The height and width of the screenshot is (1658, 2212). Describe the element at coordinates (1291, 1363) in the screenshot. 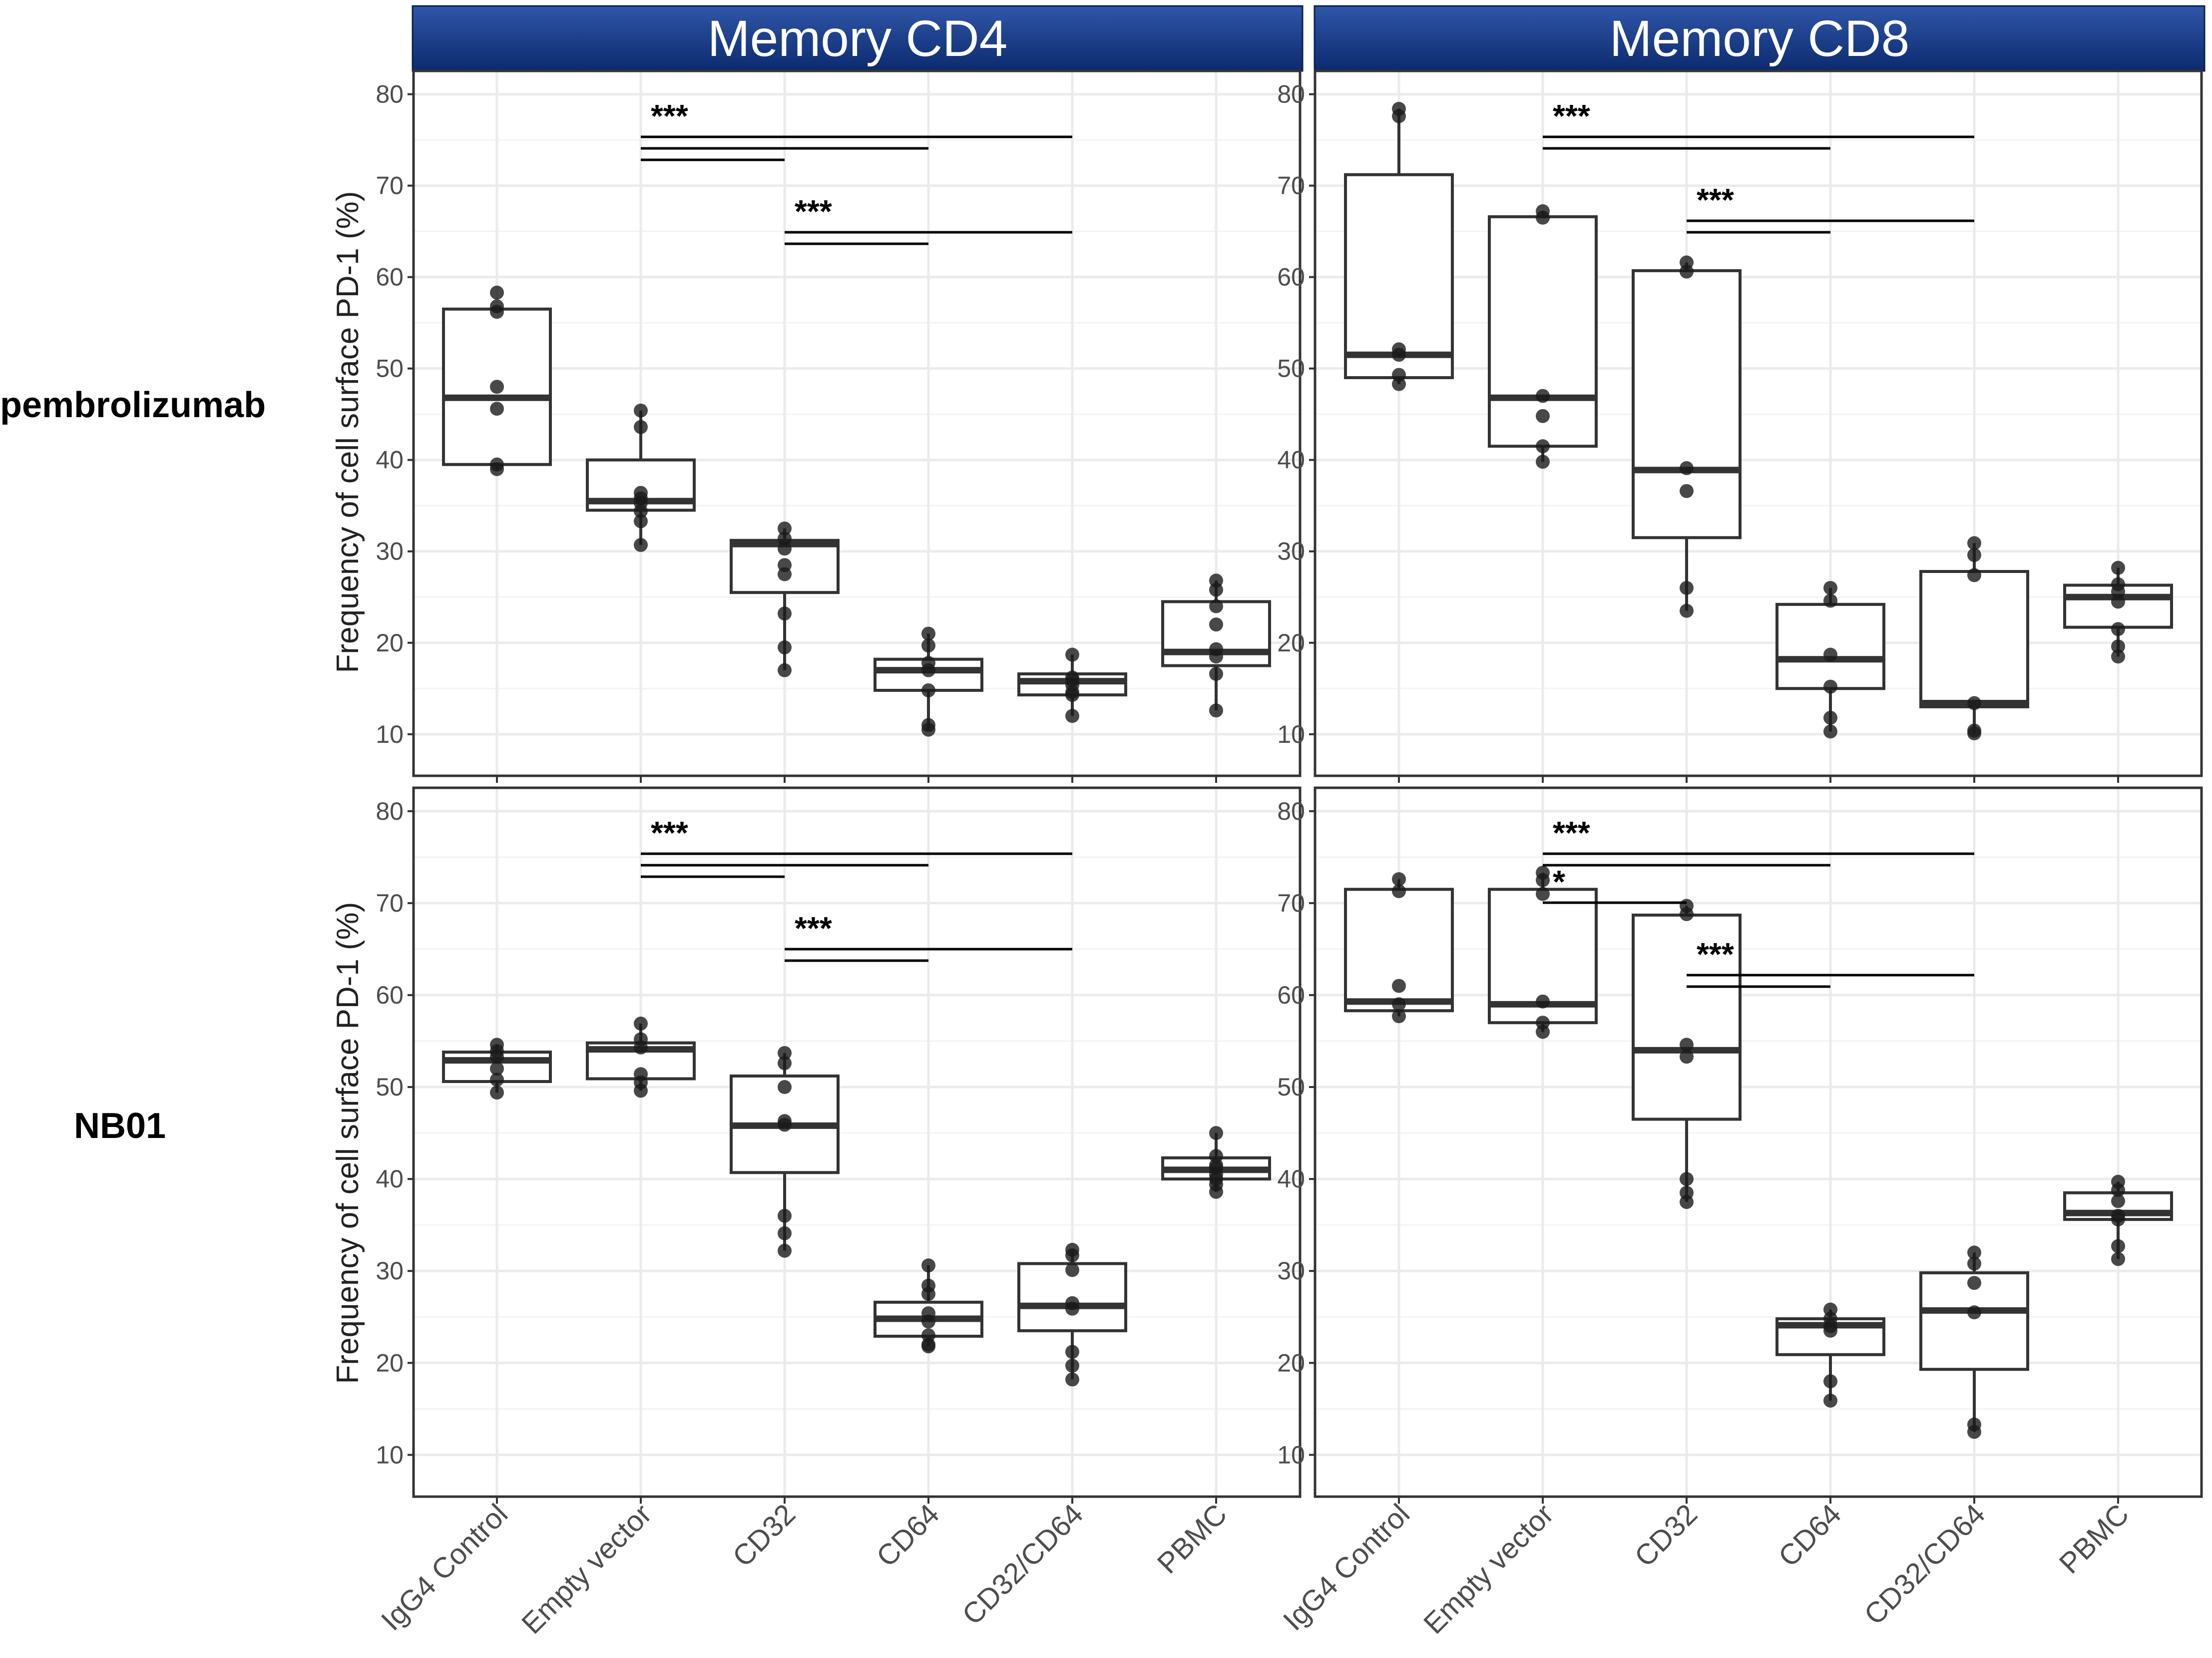

I see `y-tick-label: 20` at that location.